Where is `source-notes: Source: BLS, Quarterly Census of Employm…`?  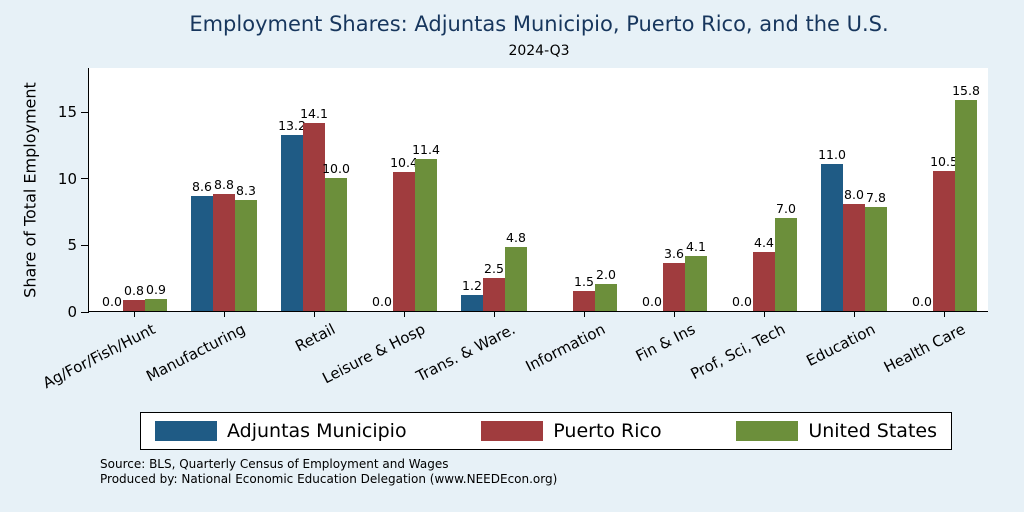 source-notes: Source: BLS, Quarterly Census of Employm… is located at coordinates (328, 472).